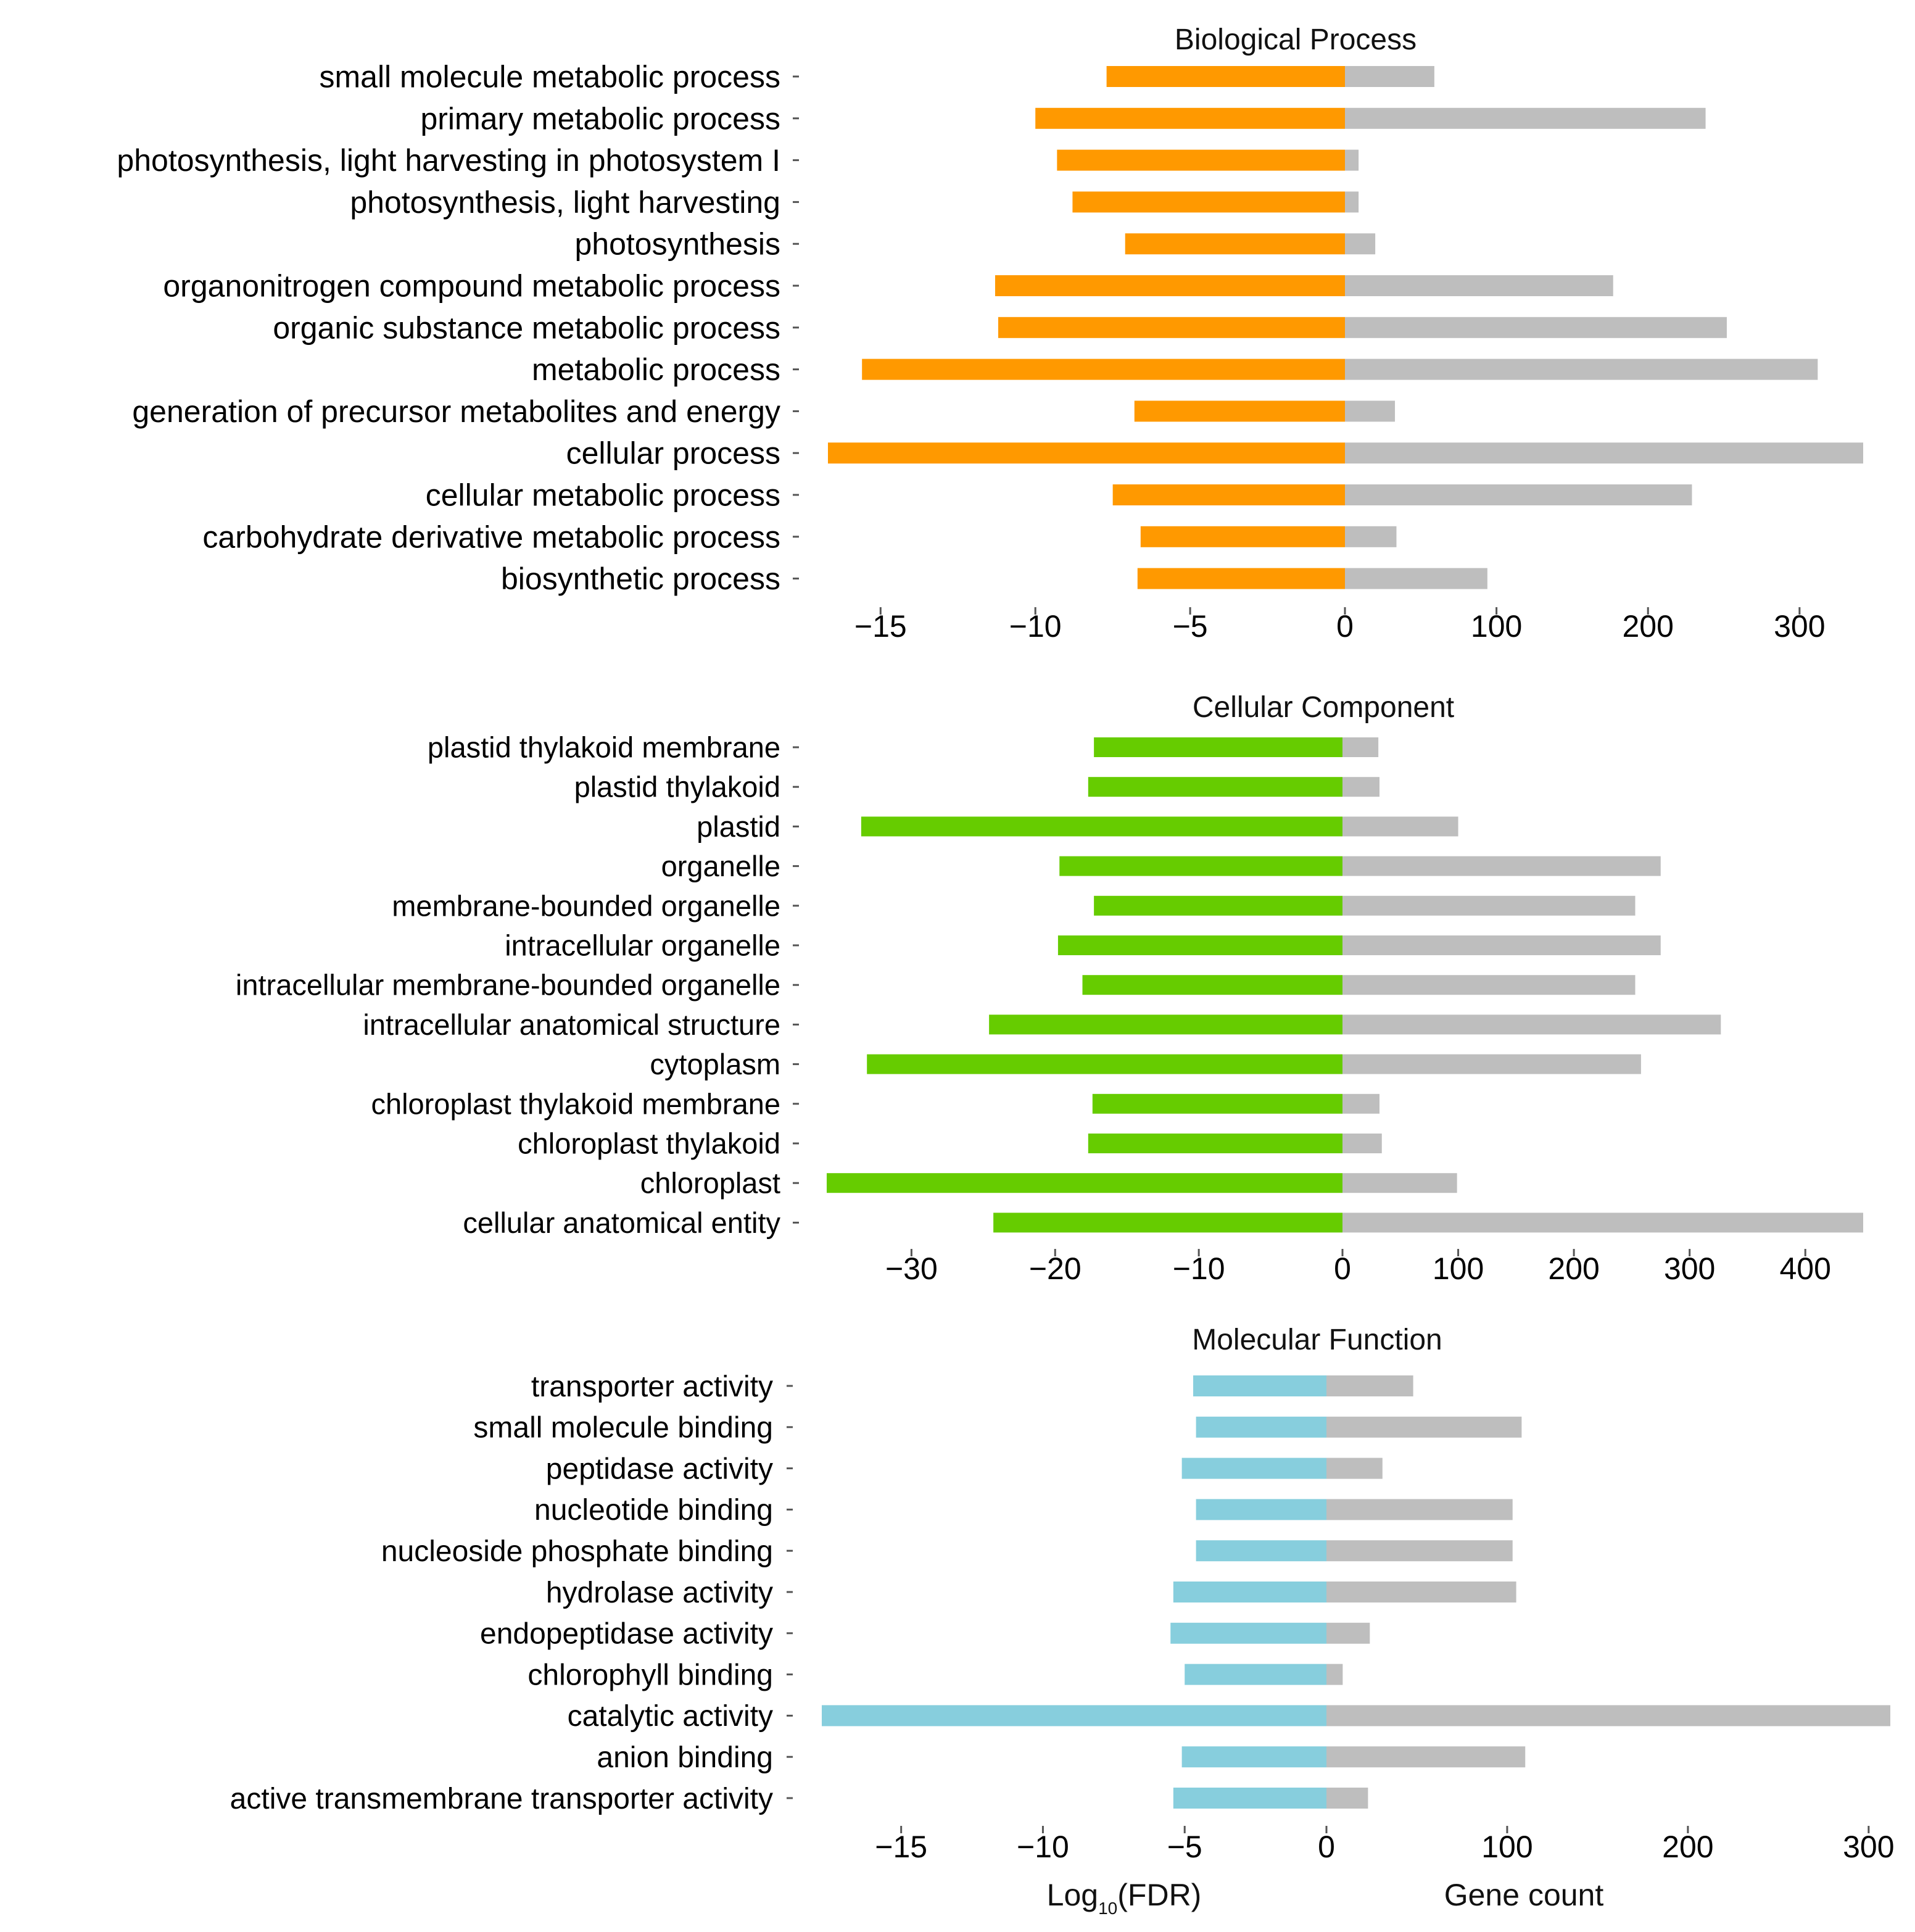 This screenshot has width=1915, height=1932. Describe the element at coordinates (604, 747) in the screenshot. I see `category-label: plastid thylakoid membrane` at that location.